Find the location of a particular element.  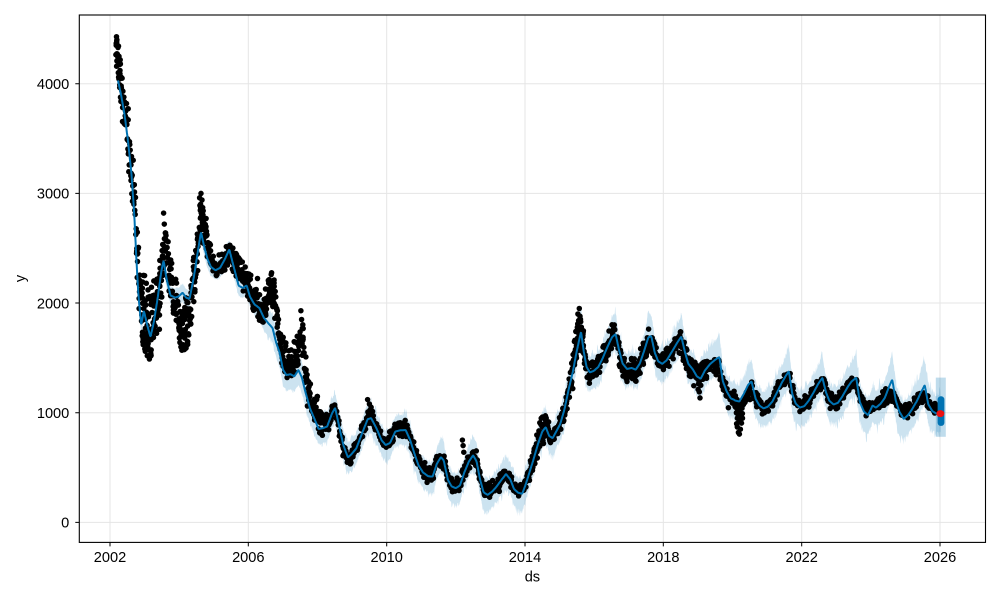

svg-text: 1000 is located at coordinates (53, 414).